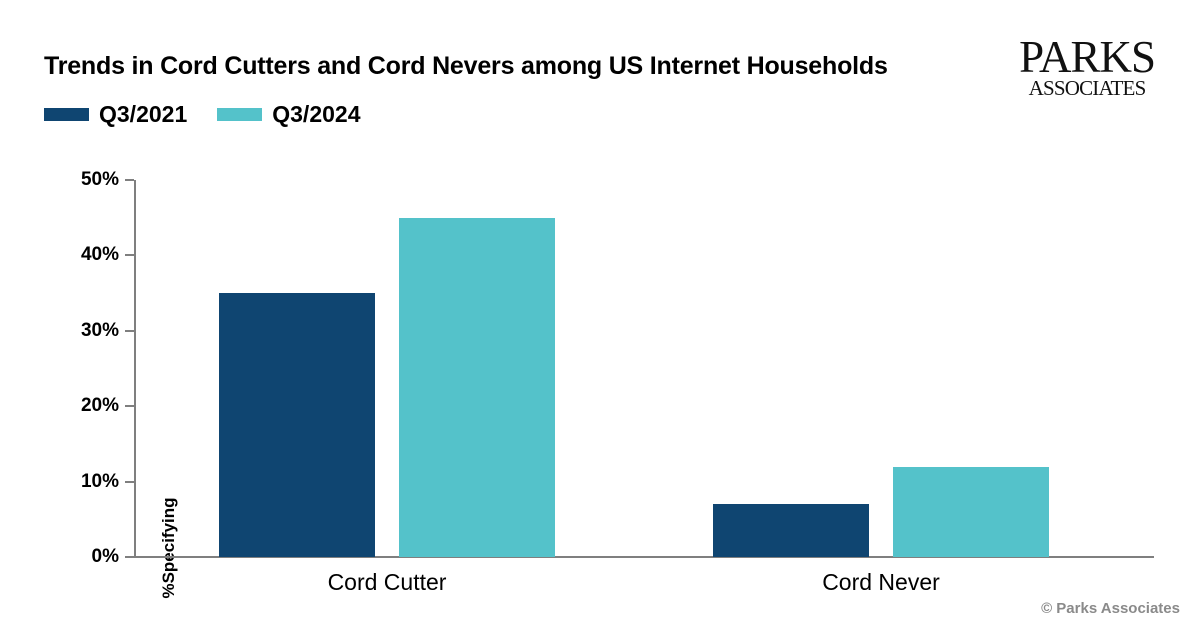  I want to click on bar-q3-2024-cord-never, so click(971, 511).